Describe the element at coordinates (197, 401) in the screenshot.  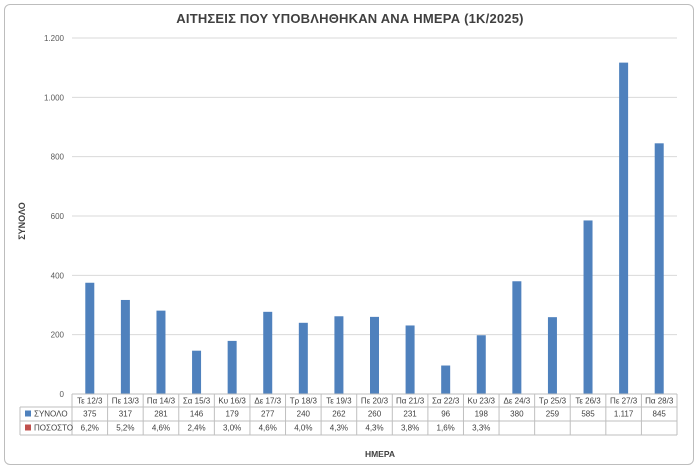
I see `category-label: Σα 15/3` at that location.